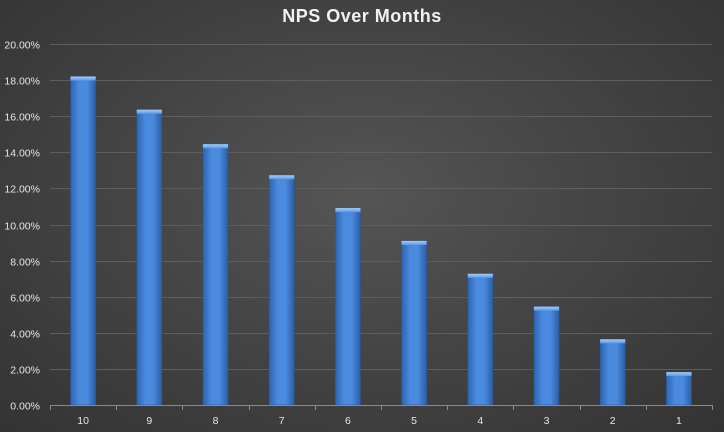 This screenshot has height=432, width=724. Describe the element at coordinates (679, 421) in the screenshot. I see `x-tick-label: 1` at that location.